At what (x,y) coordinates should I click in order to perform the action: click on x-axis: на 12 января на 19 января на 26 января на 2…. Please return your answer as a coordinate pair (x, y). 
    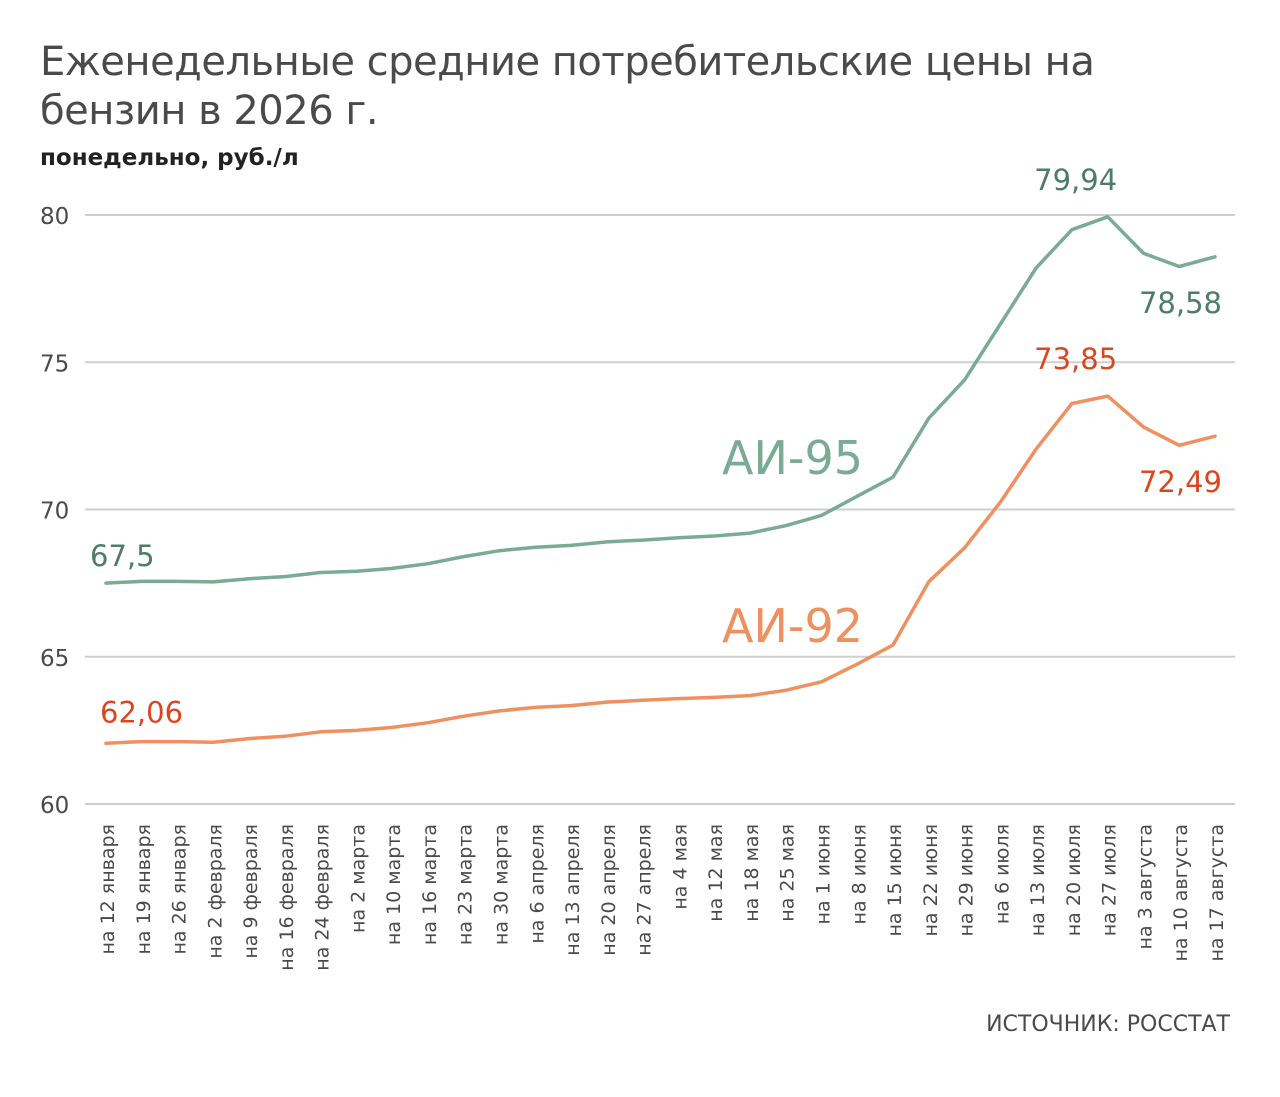
    Looking at the image, I should click on (662, 897).